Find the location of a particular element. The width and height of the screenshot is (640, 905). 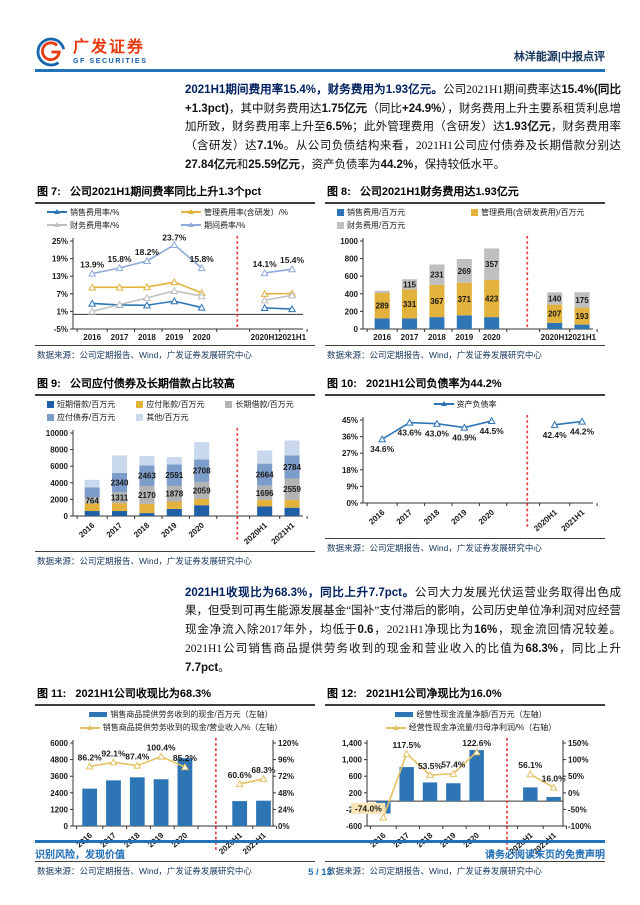

paragraph-text: 。 is located at coordinates (224, 667).